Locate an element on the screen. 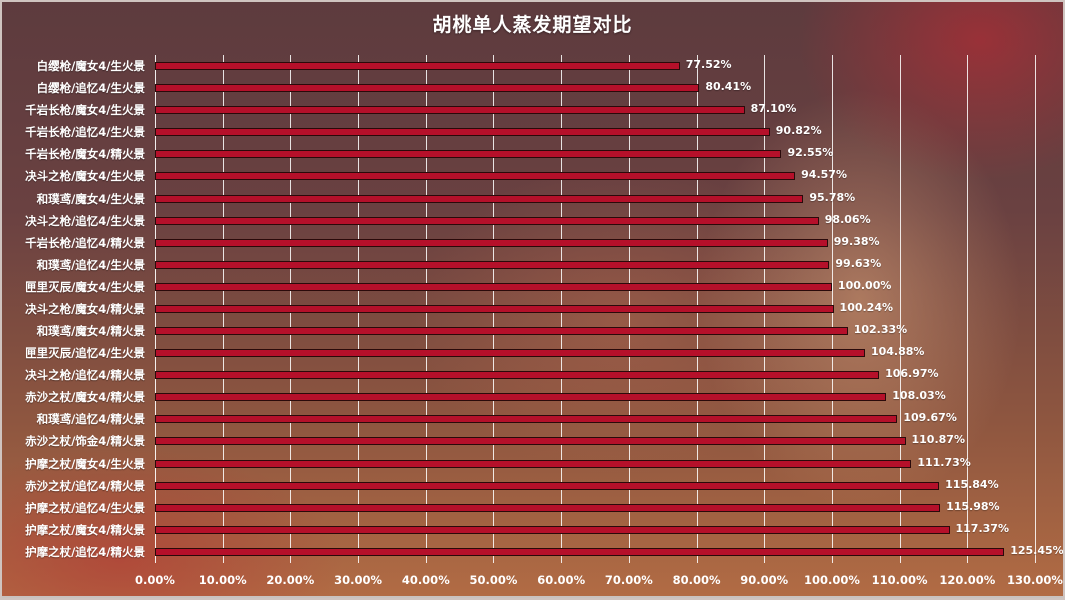 This screenshot has height=600, width=1065. value-label: 100.00% is located at coordinates (864, 285).